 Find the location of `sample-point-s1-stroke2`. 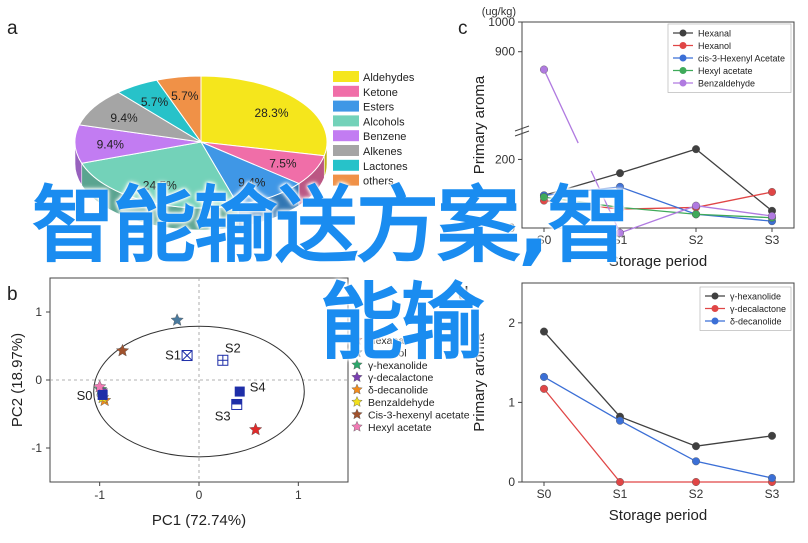

sample-point-s1-stroke2 is located at coordinates (187, 355).